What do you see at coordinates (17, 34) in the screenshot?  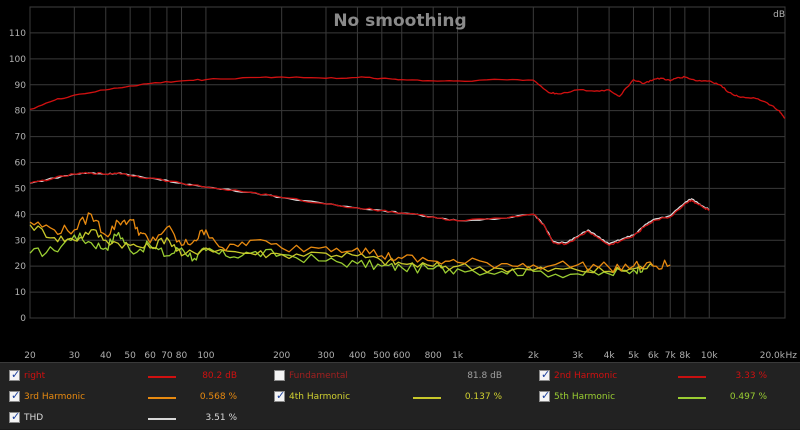 I see `y-tick-label: 110` at bounding box center [17, 34].